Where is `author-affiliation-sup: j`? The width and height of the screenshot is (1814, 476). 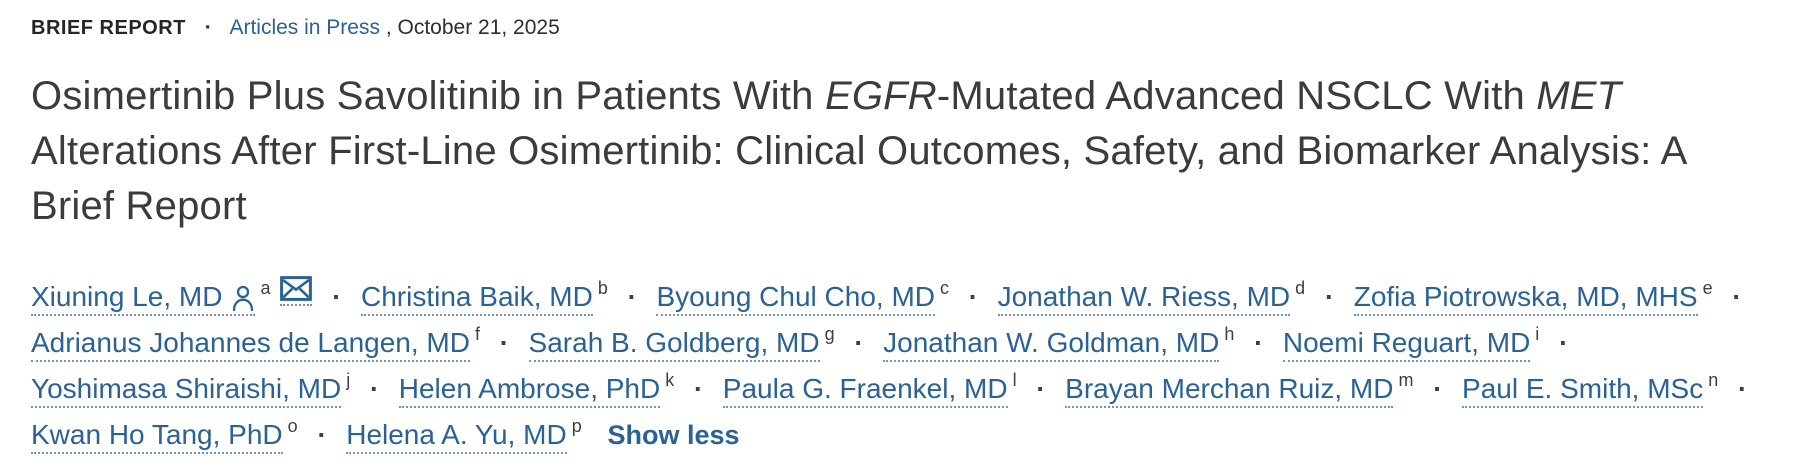 author-affiliation-sup: j is located at coordinates (348, 380).